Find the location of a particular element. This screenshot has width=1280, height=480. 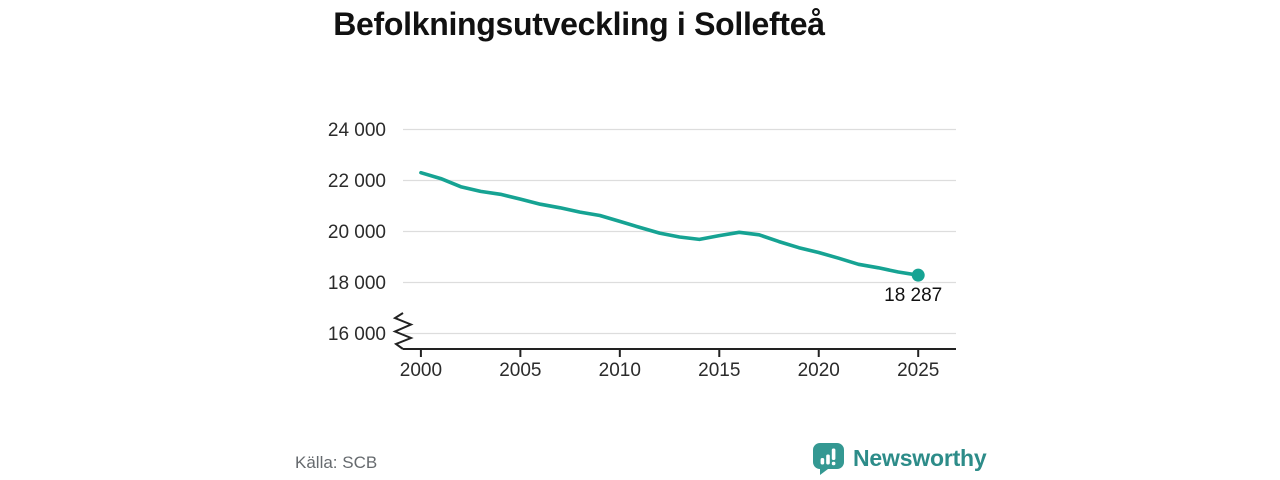

population-line is located at coordinates (670, 224).